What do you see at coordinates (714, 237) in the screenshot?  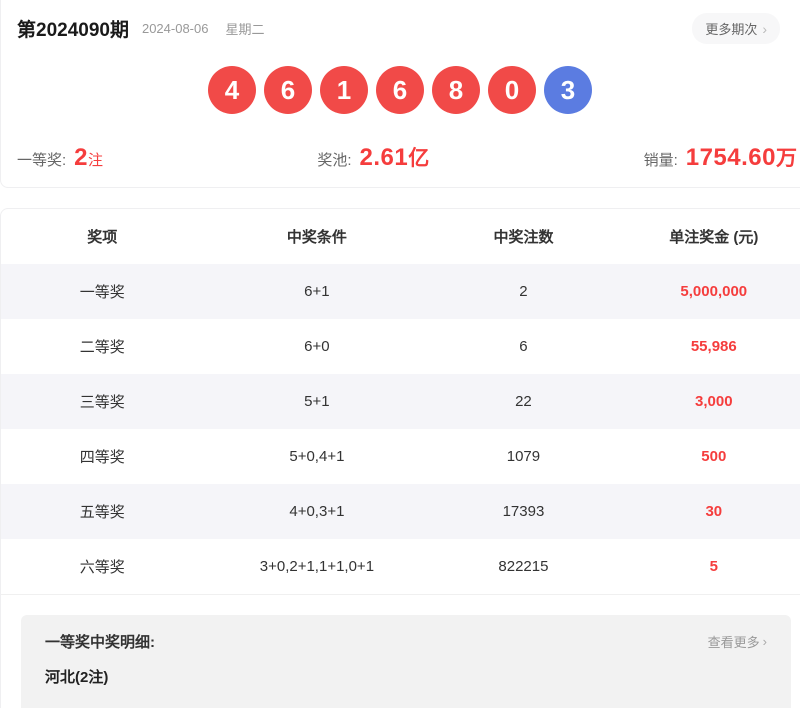 I see `col-header-amount: 单注奖金 (元)` at bounding box center [714, 237].